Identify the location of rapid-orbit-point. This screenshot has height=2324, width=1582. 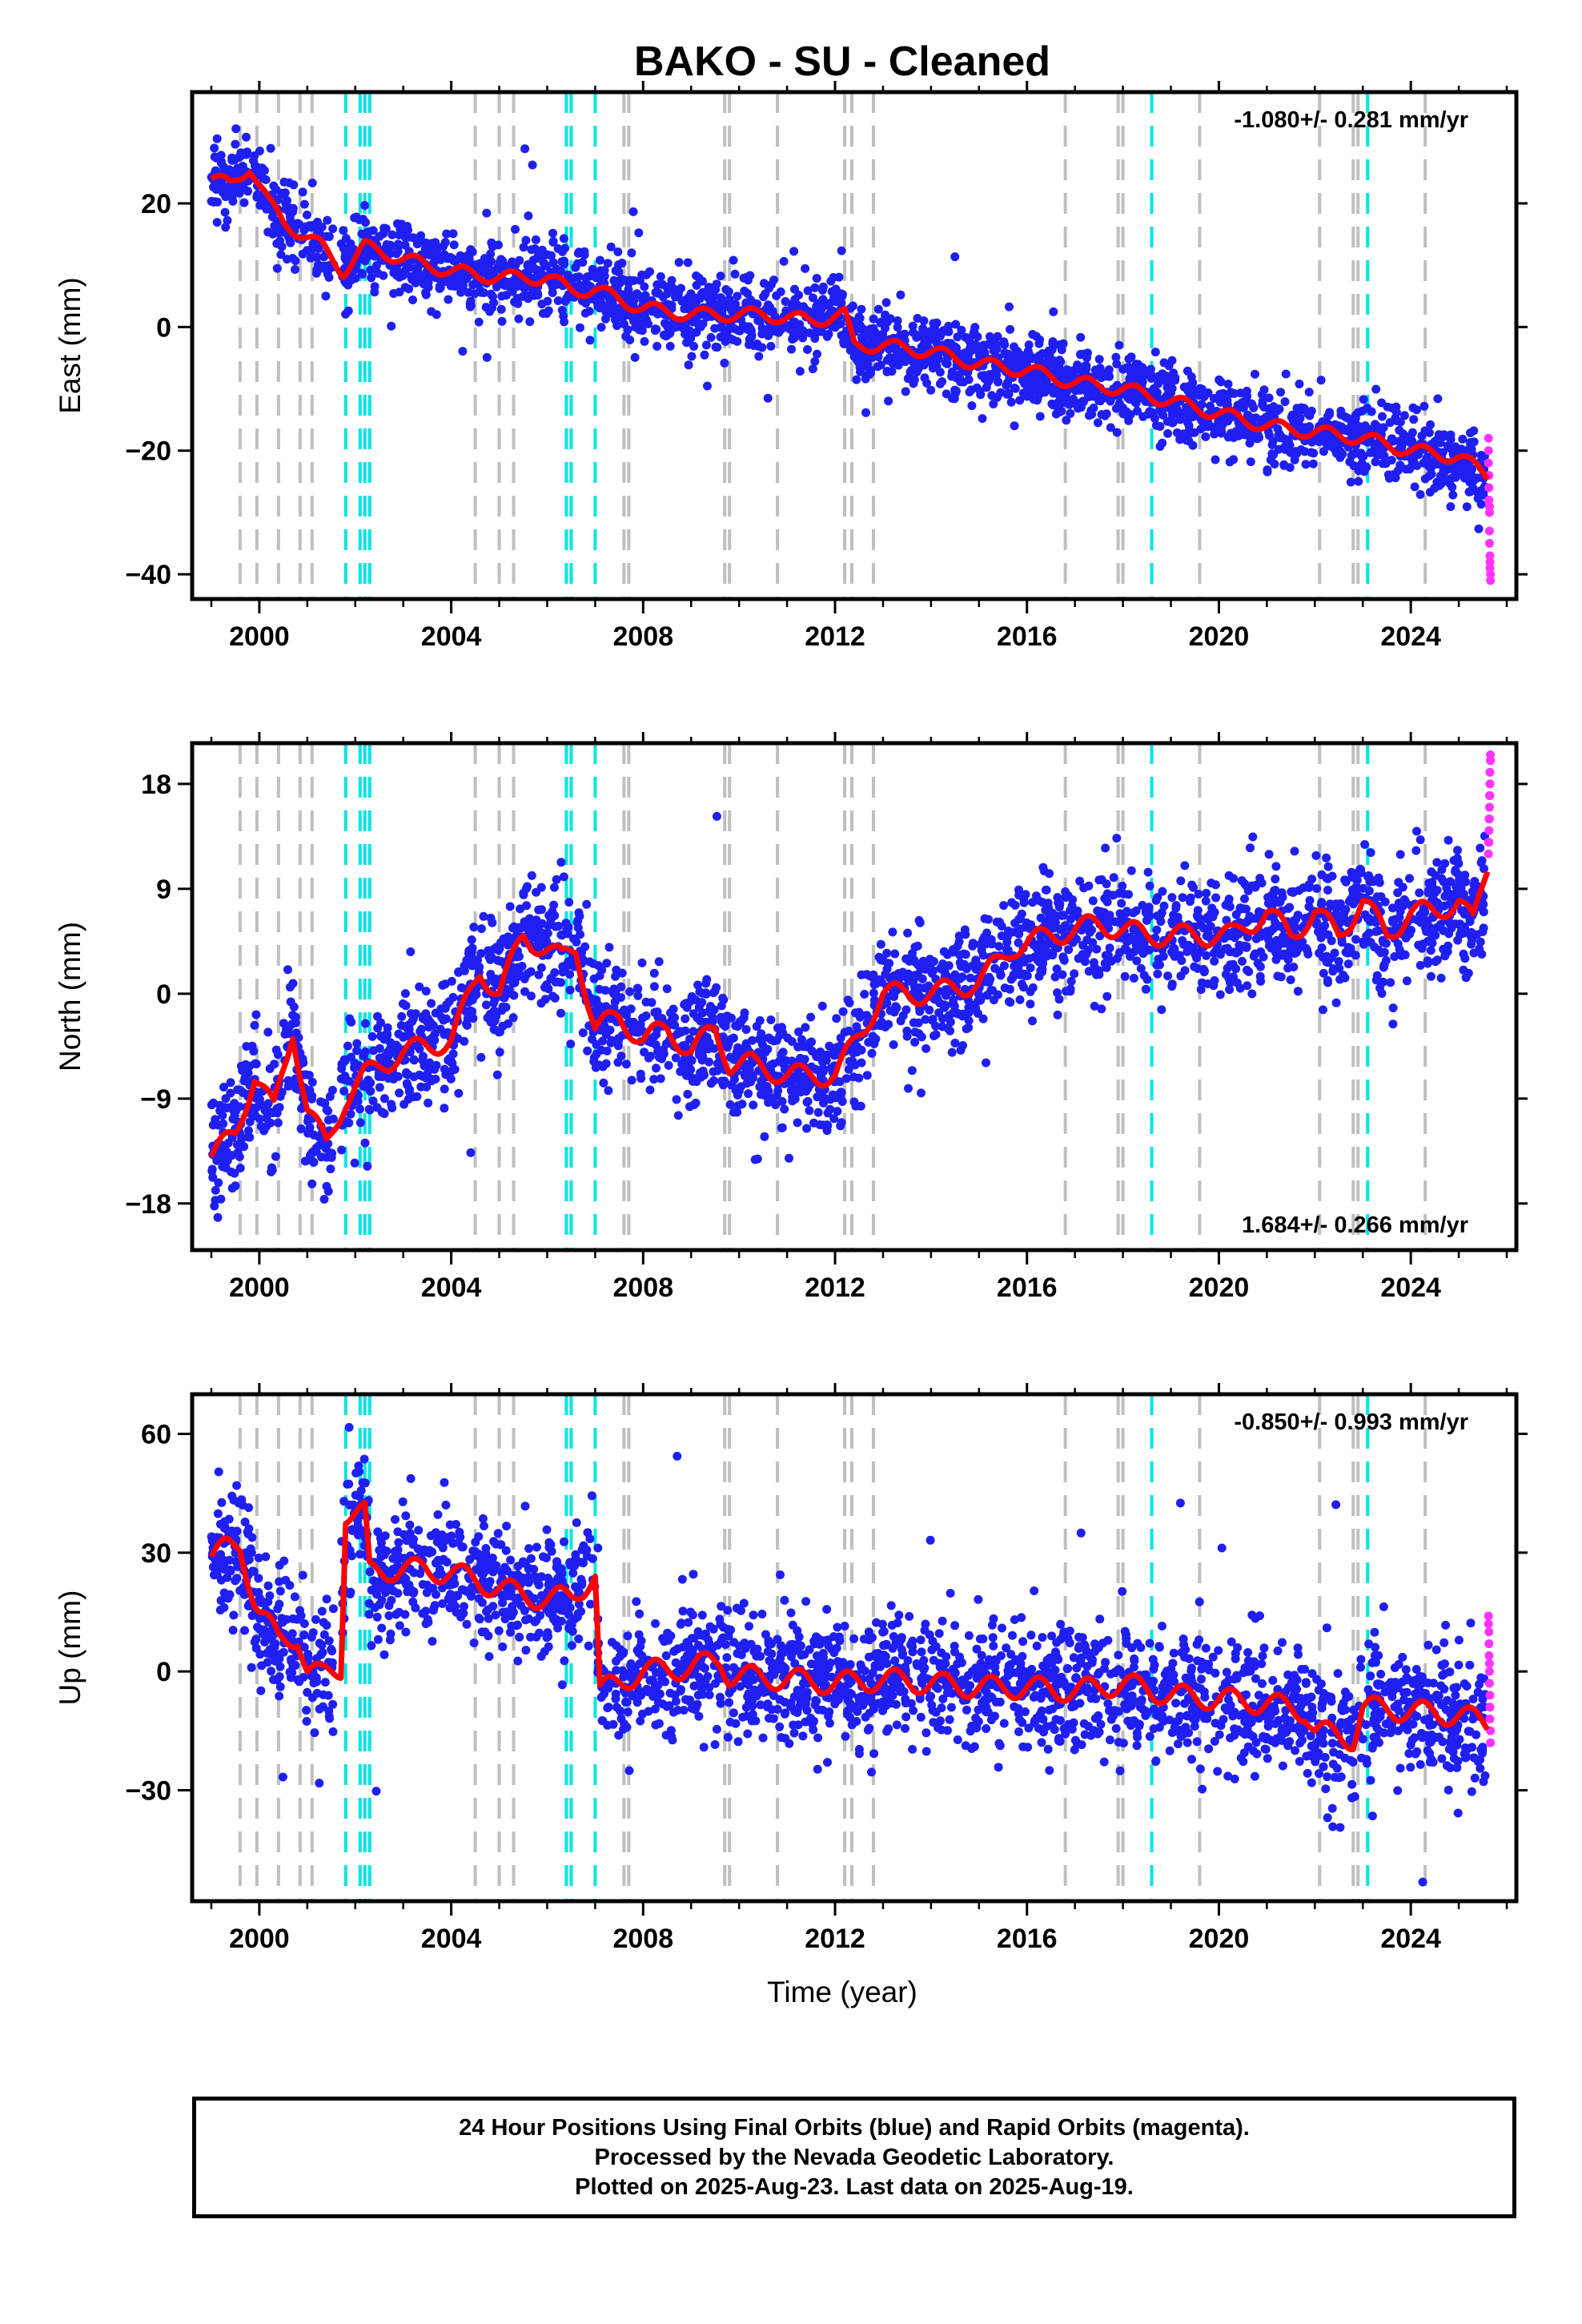
(1489, 512).